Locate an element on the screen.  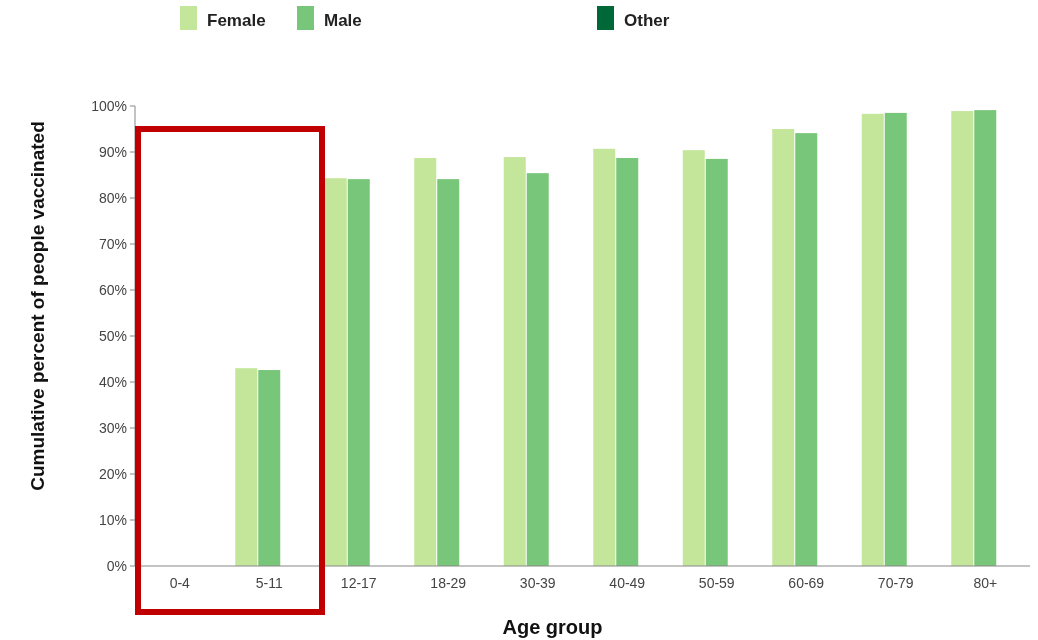
y-tick-label: 50% is located at coordinates (112, 335).